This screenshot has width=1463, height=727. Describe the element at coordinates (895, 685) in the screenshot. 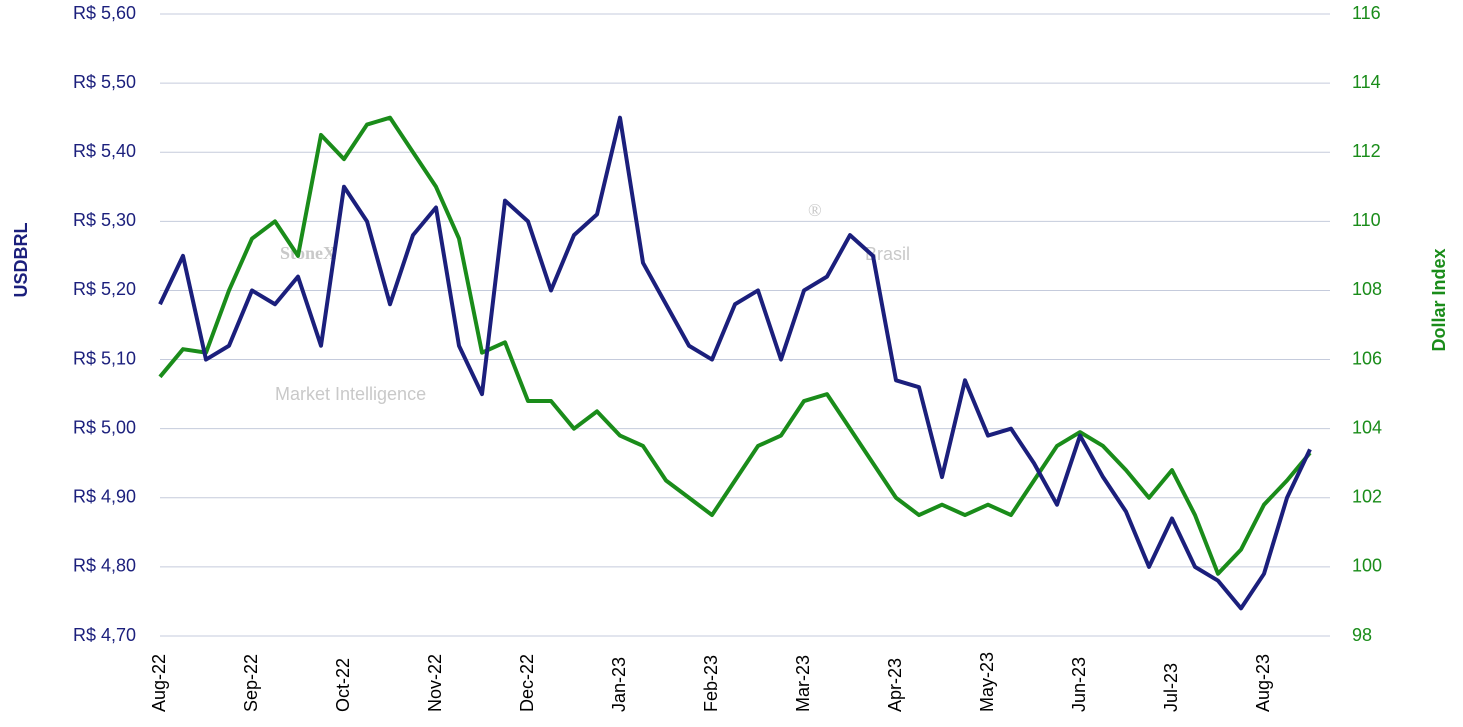

I see `x-tick-label: Apr-23` at that location.